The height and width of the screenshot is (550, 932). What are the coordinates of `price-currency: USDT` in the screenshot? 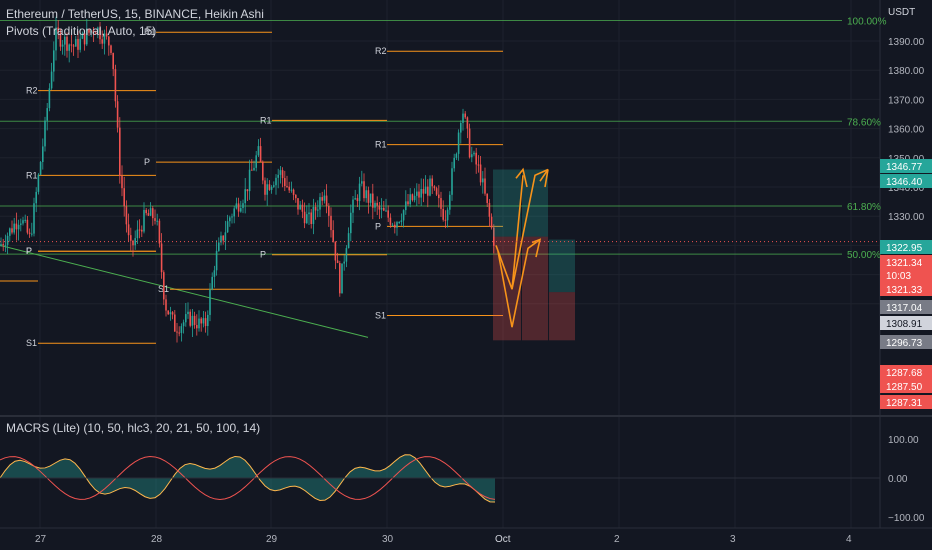 It's located at (901, 12).